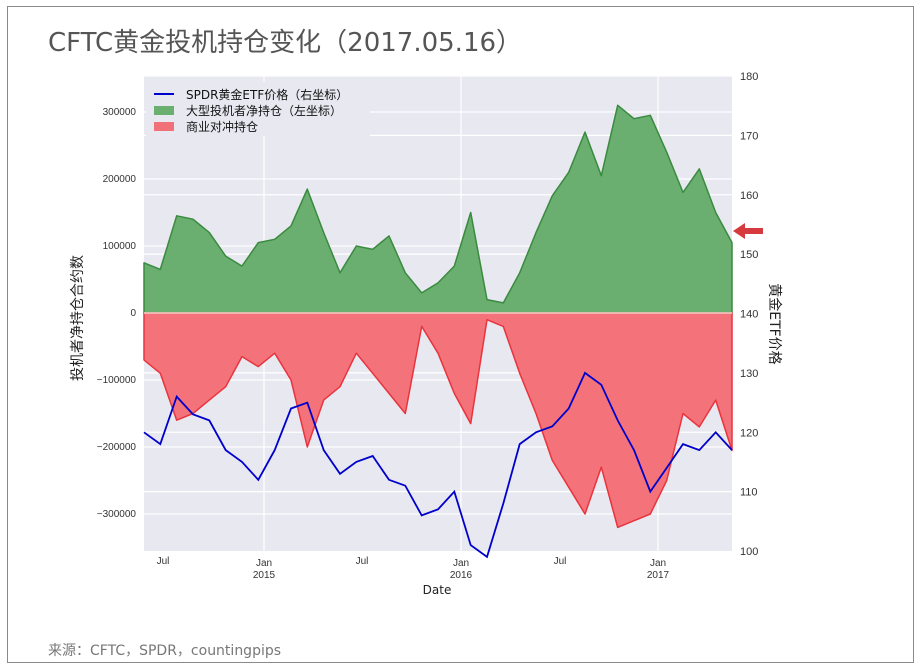 Image resolution: width=921 pixels, height=669 pixels. I want to click on x-axis-label: Date, so click(437, 590).